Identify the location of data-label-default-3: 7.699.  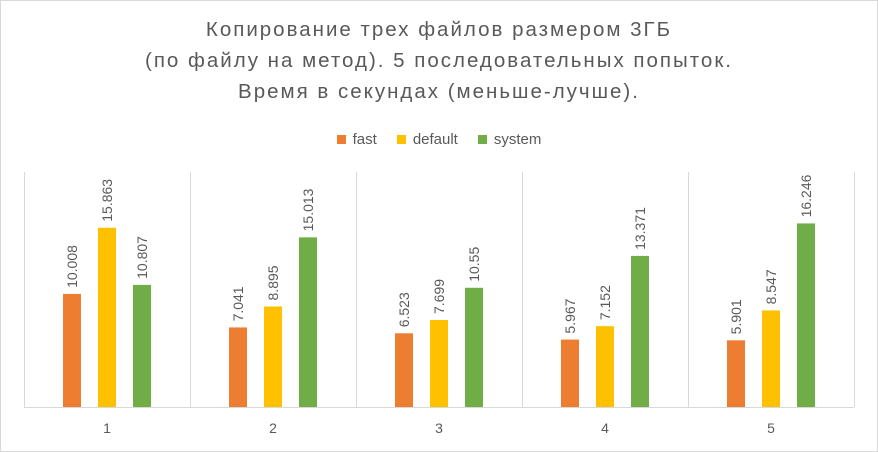
(439, 296).